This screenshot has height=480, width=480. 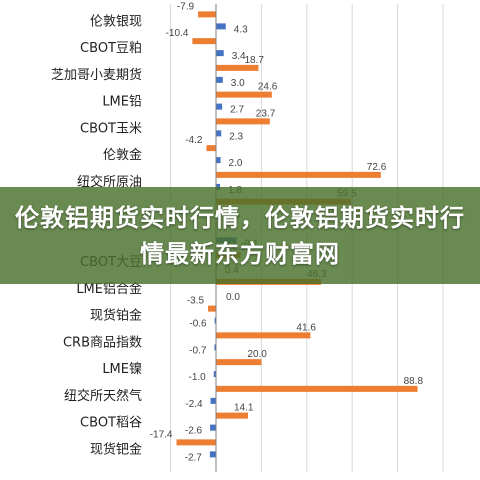 What do you see at coordinates (194, 457) in the screenshot?
I see `value-label-blue: -2.7` at bounding box center [194, 457].